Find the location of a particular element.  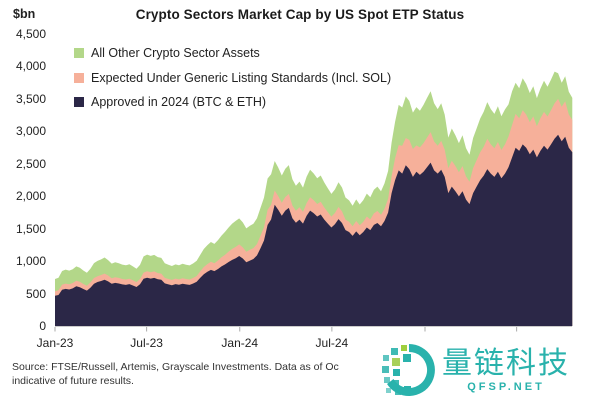

watermark: 量链科技 QFSP.NET is located at coordinates (490, 370).